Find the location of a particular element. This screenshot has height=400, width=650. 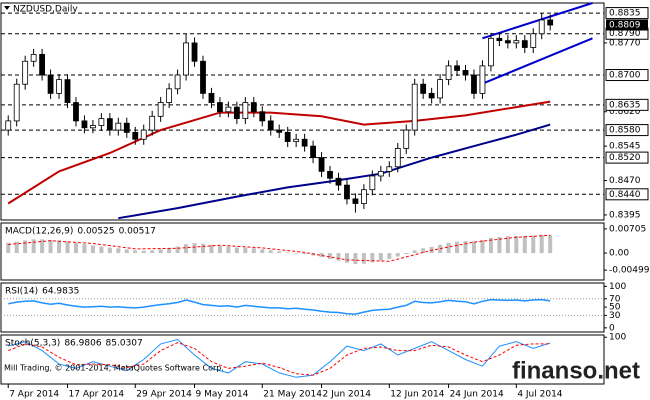

rsi-line is located at coordinates (279, 306).